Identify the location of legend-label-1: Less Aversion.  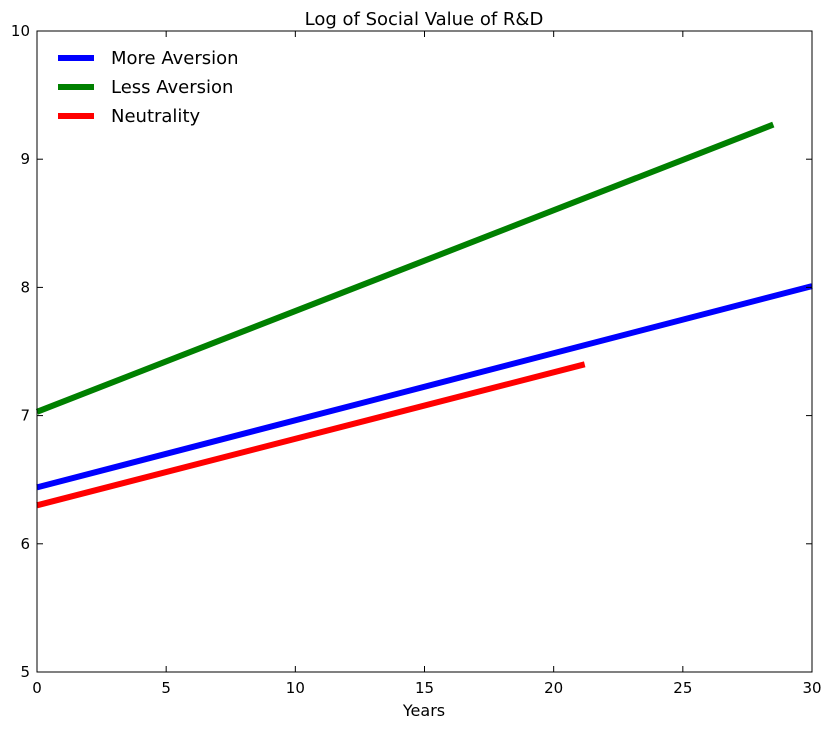
(172, 87).